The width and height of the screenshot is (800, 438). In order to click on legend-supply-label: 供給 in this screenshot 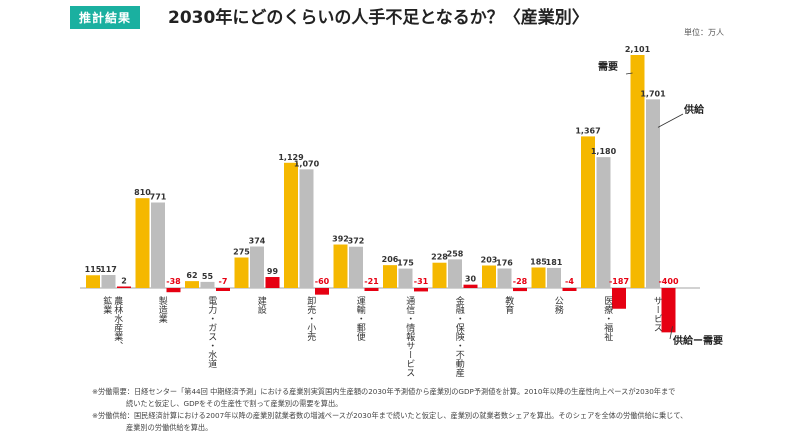, I will do `click(694, 109)`.